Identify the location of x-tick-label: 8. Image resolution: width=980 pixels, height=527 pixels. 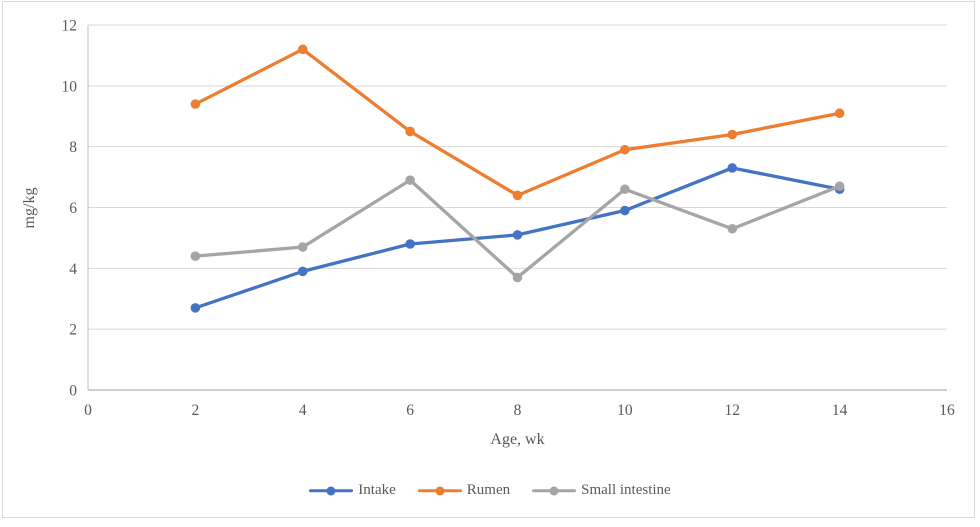
(518, 410).